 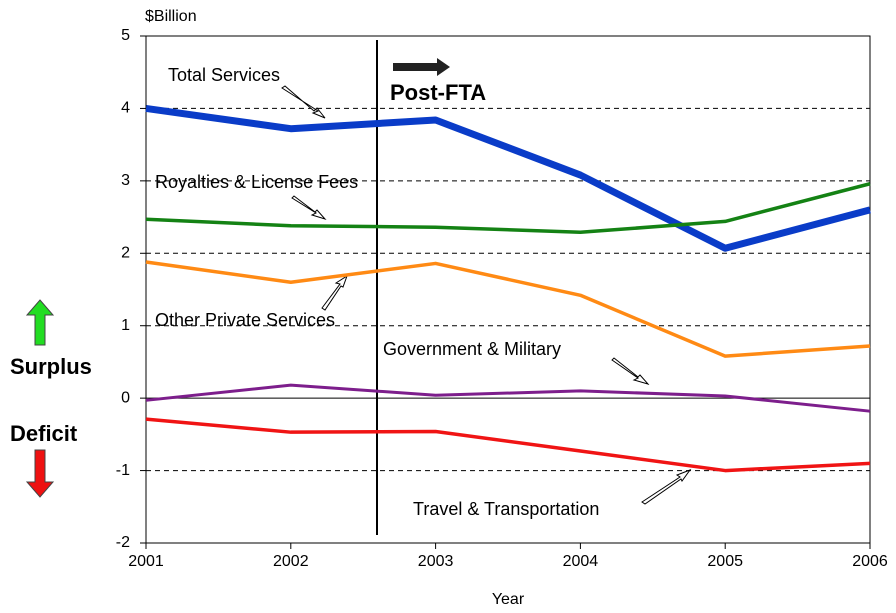 I want to click on series-label: Royalties & License Fees, so click(x=256, y=182).